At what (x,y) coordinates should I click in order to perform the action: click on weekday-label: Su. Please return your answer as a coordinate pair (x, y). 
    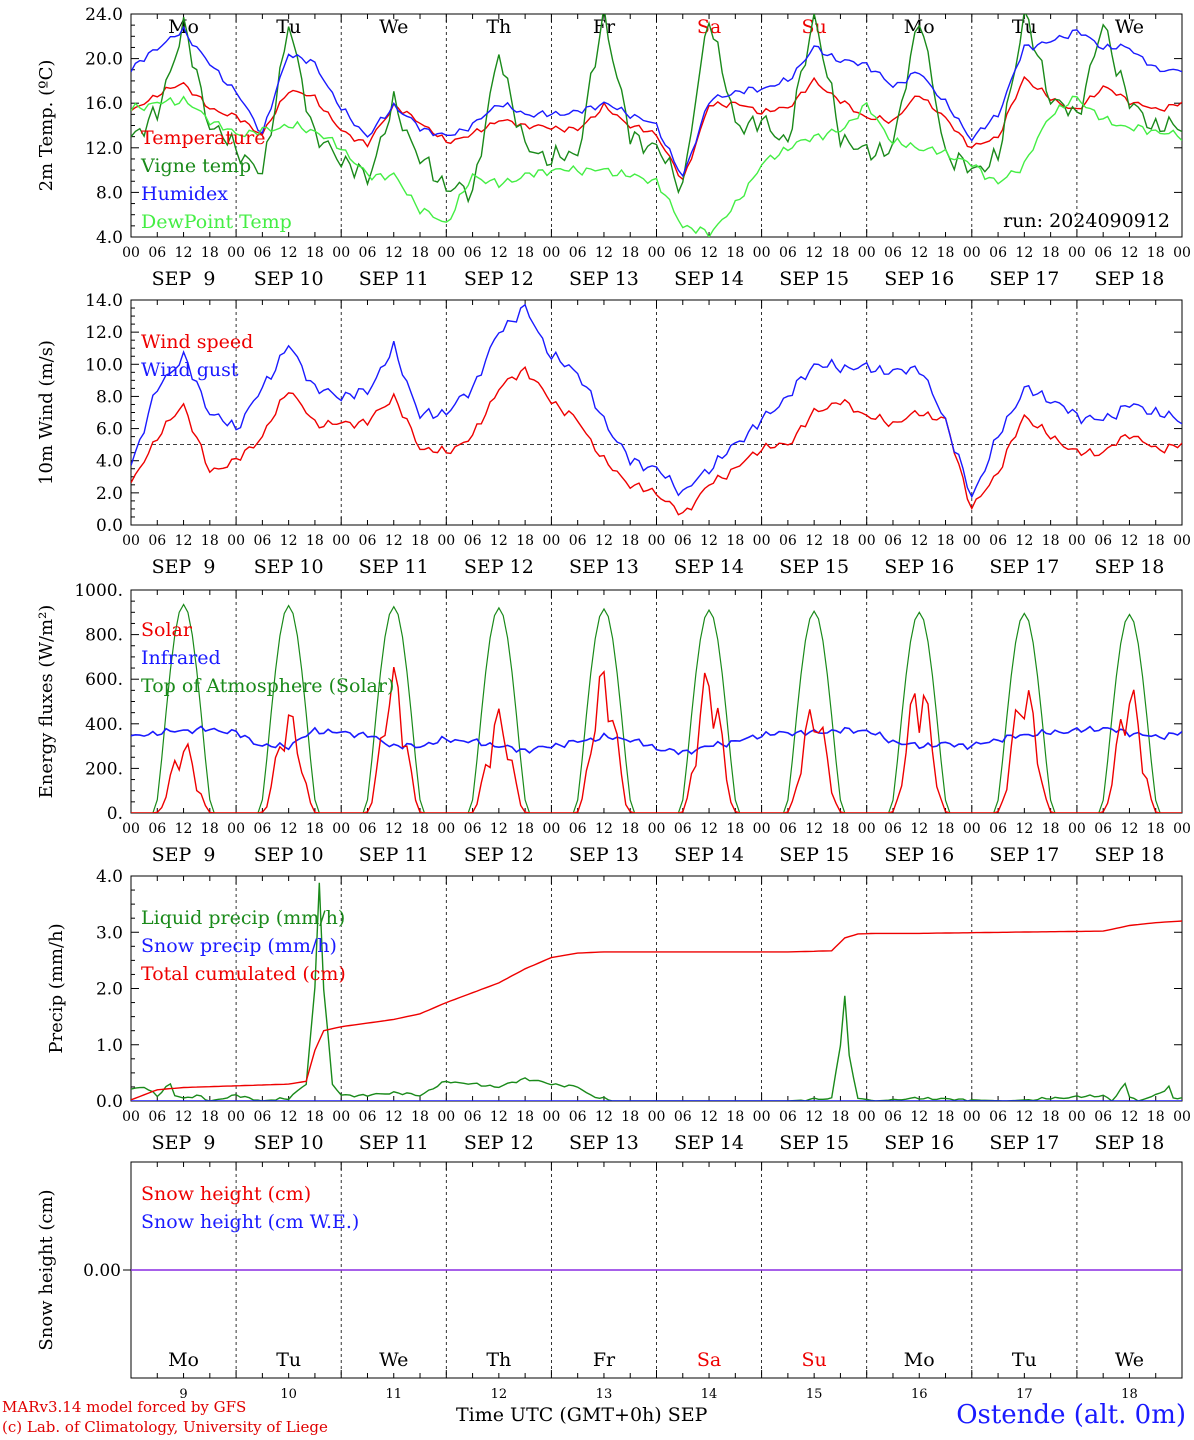
    Looking at the image, I should click on (814, 1360).